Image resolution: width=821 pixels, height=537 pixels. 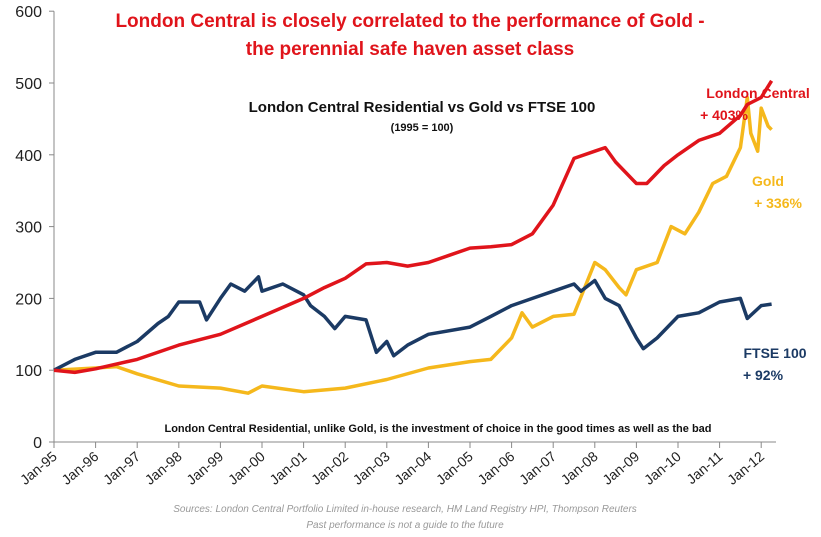 What do you see at coordinates (28, 156) in the screenshot?
I see `y-tick-label: 400` at bounding box center [28, 156].